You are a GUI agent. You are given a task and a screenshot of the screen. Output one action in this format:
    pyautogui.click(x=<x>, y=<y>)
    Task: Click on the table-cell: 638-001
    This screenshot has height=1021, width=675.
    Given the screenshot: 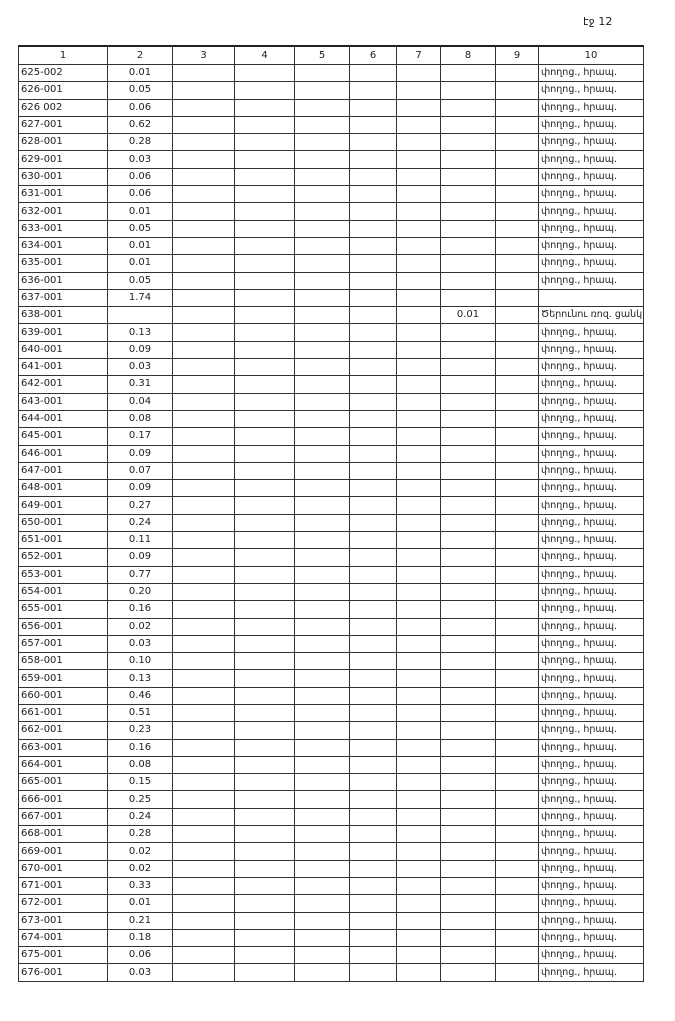 What is the action you would take?
    pyautogui.click(x=63, y=315)
    